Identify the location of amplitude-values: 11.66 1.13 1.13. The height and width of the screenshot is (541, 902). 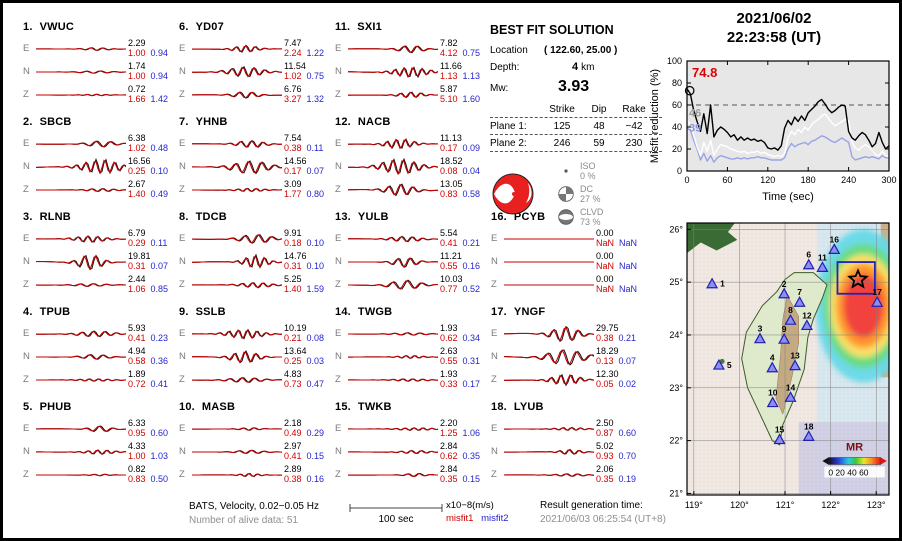
(460, 71).